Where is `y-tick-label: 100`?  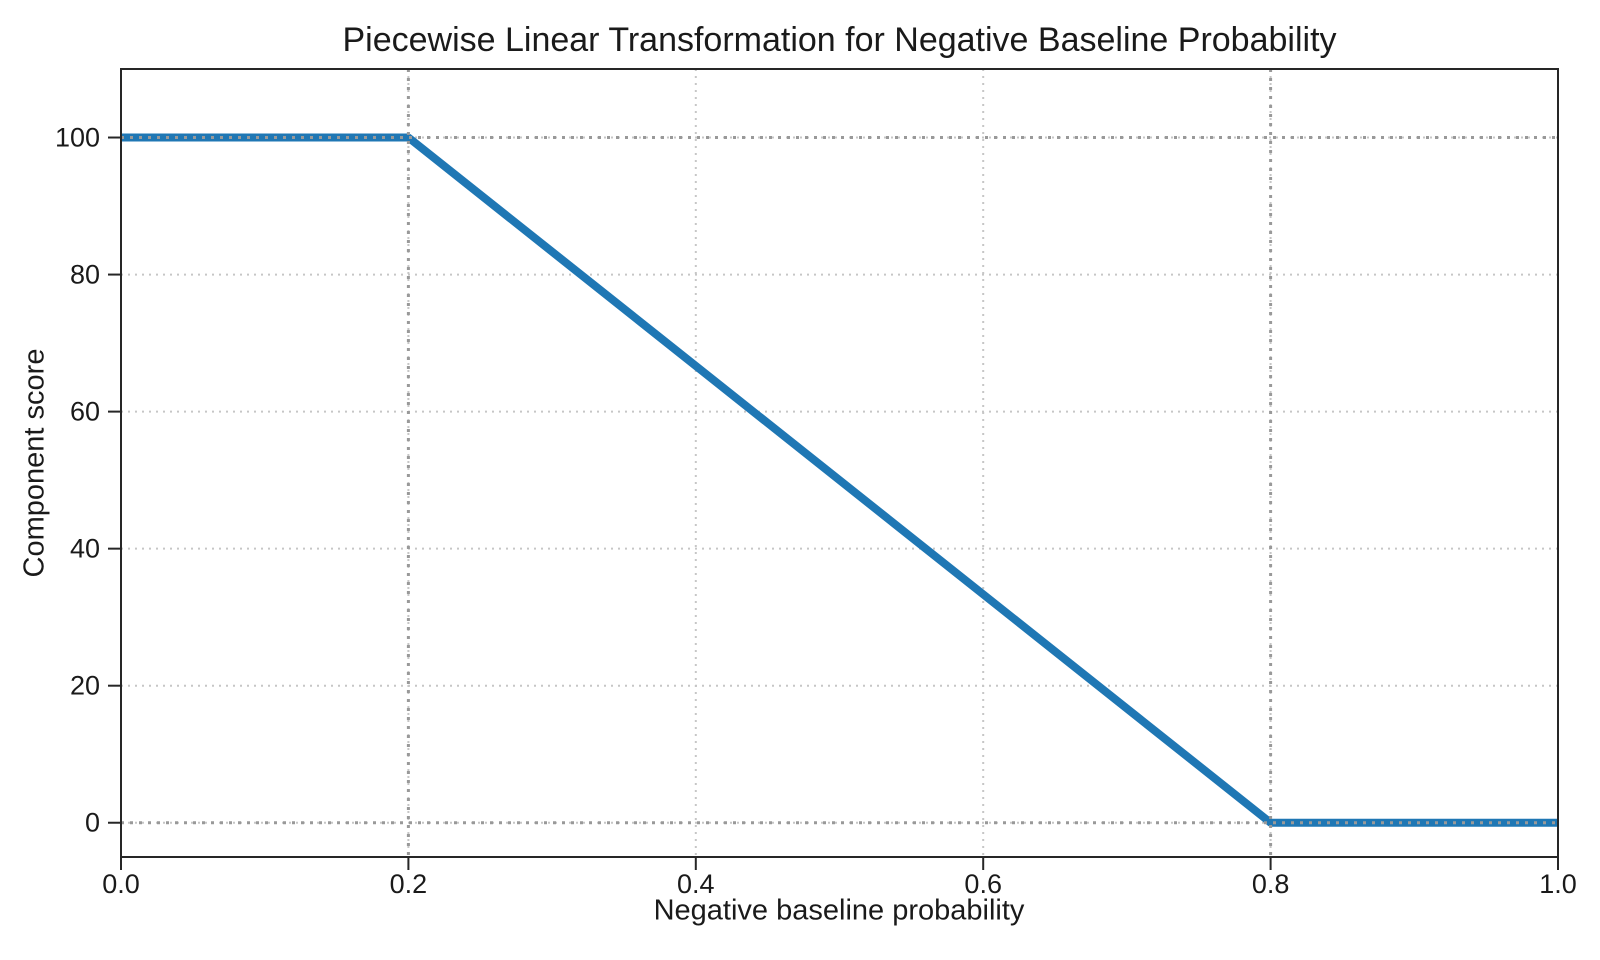 y-tick-label: 100 is located at coordinates (77, 138).